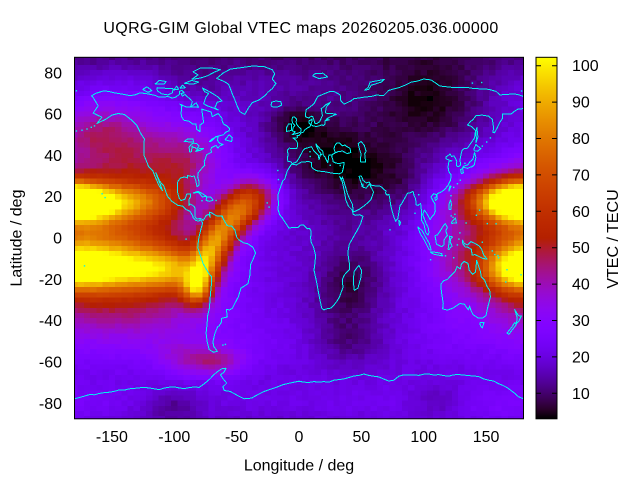  I want to click on svg-text: 70, so click(581, 175).